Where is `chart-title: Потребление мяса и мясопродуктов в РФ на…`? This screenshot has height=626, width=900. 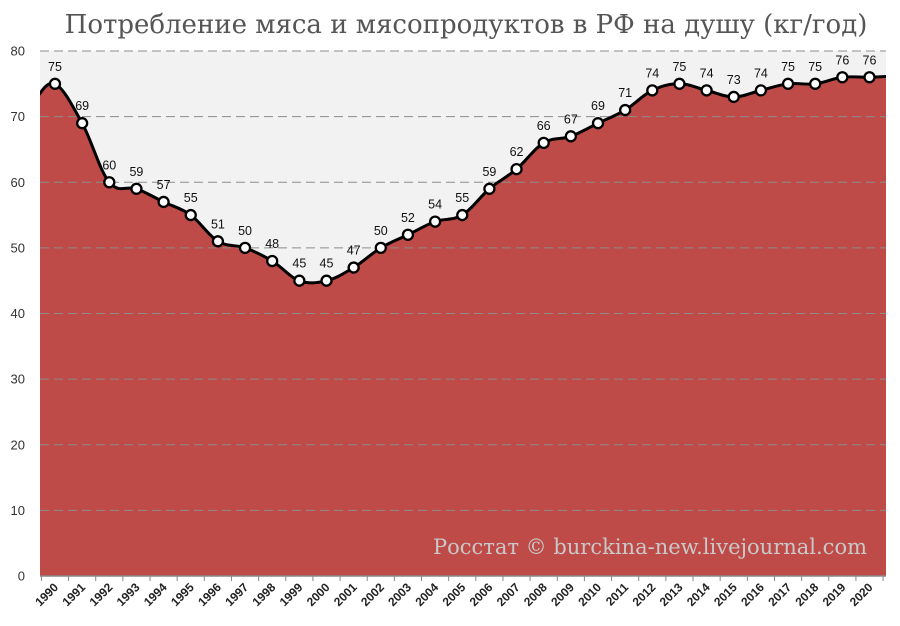 chart-title: Потребление мяса и мясопродуктов в РФ на… is located at coordinates (466, 25).